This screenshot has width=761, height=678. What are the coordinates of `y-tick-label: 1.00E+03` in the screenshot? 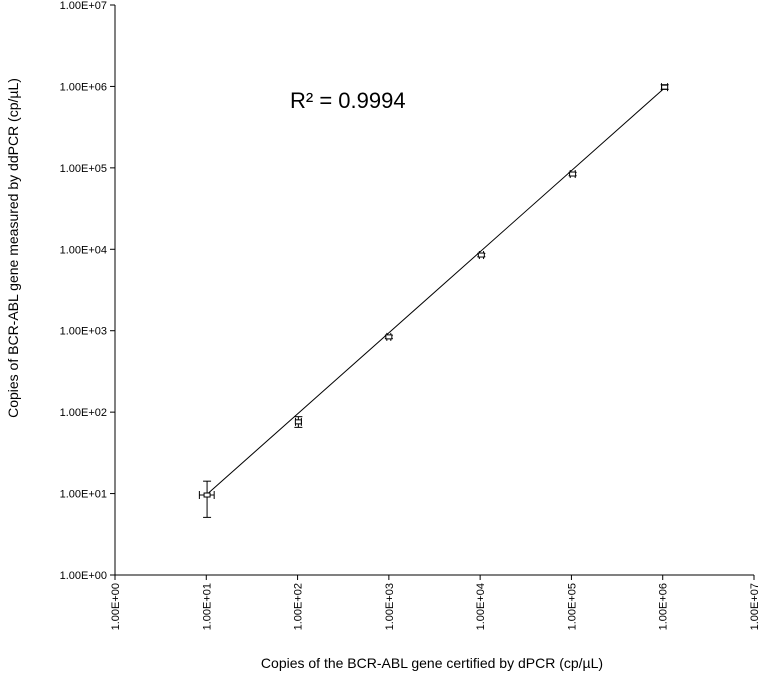 It's located at (83, 332).